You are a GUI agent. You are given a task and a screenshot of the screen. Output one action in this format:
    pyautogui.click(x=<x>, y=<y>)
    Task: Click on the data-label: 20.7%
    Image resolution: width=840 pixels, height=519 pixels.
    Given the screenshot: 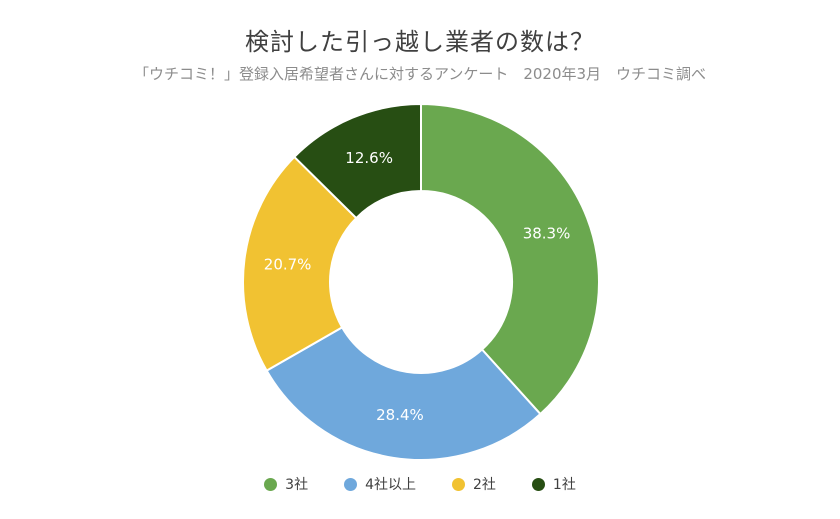 What is the action you would take?
    pyautogui.click(x=288, y=265)
    